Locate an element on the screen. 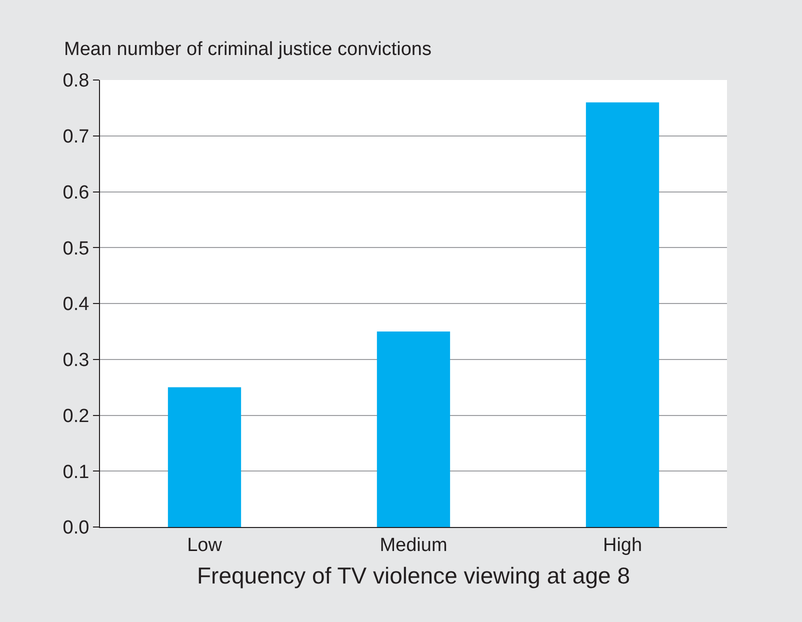 The image size is (802, 622). y-tick-label: 0.4 is located at coordinates (76, 305).